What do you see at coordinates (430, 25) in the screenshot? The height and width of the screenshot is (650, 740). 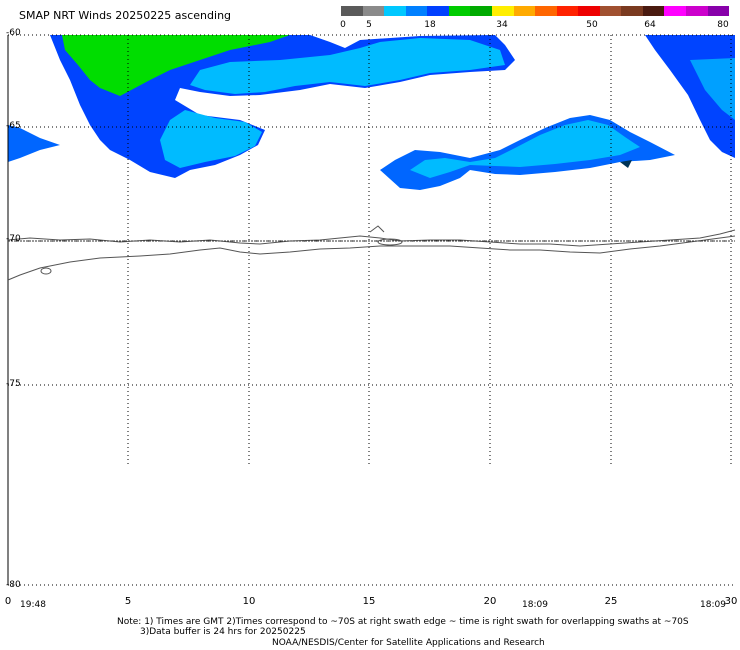 I see `colorbar-label-18: 18` at bounding box center [430, 25].